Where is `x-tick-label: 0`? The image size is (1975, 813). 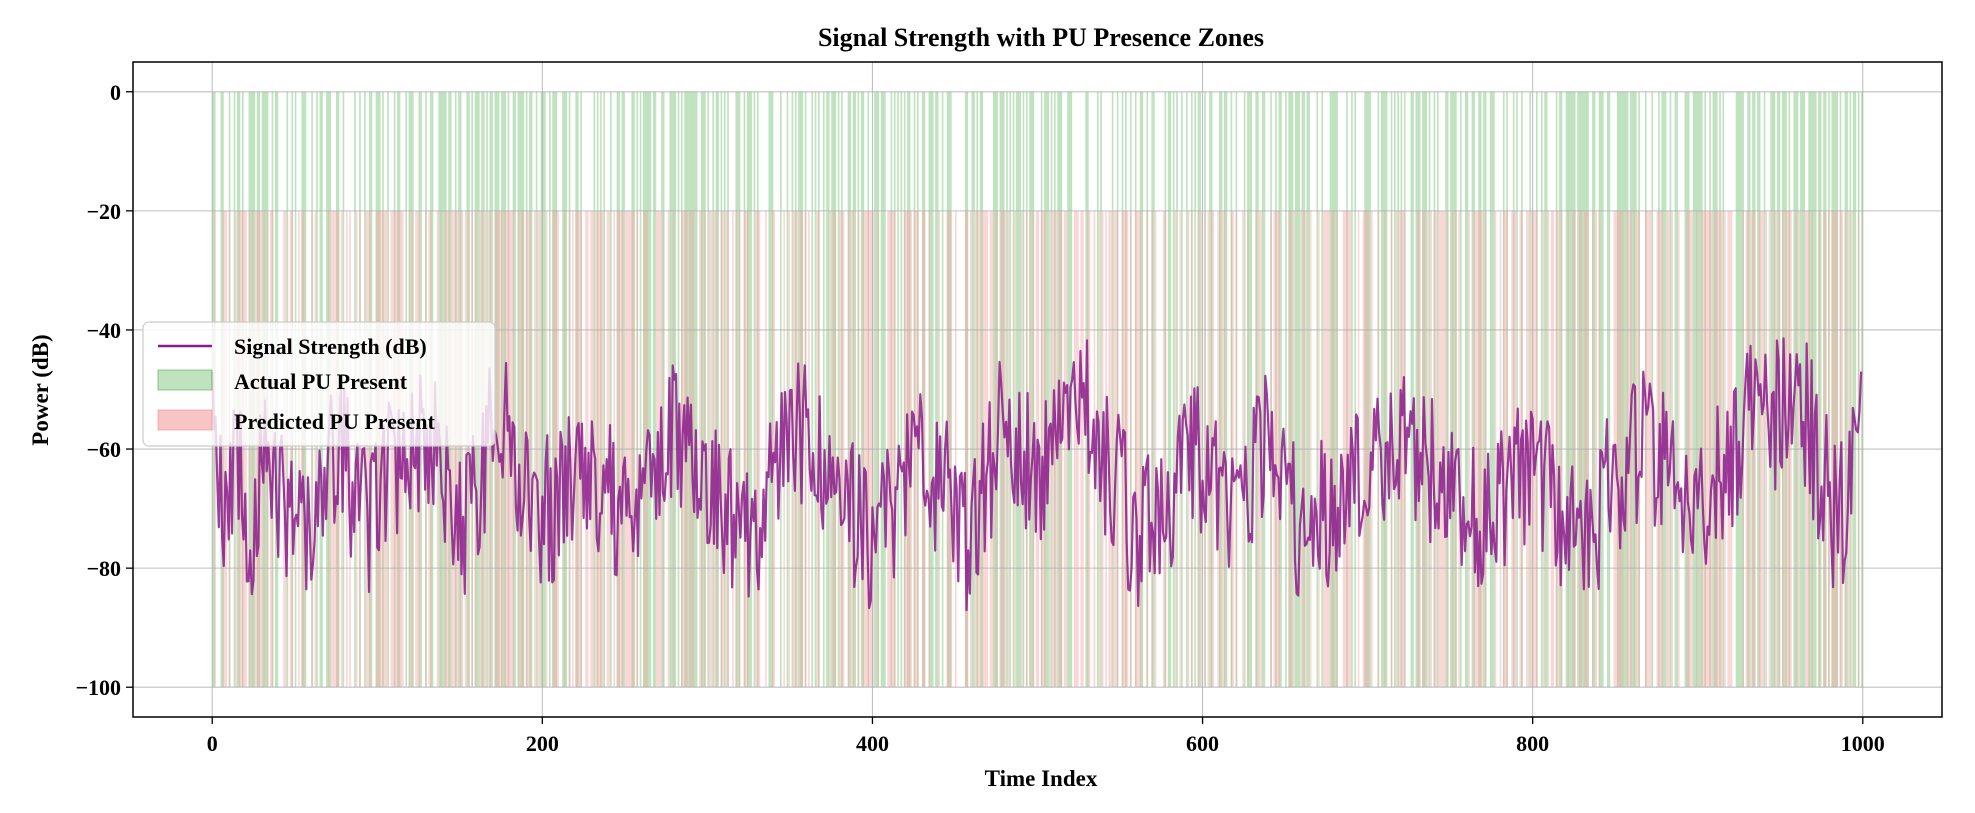
x-tick-label: 0 is located at coordinates (212, 743).